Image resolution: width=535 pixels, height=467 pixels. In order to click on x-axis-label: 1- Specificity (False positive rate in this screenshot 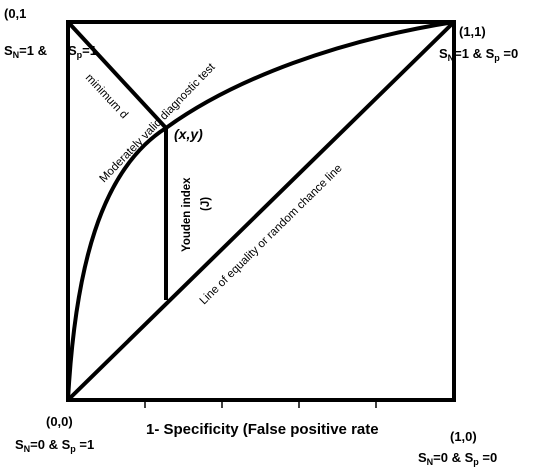, I will do `click(262, 429)`.